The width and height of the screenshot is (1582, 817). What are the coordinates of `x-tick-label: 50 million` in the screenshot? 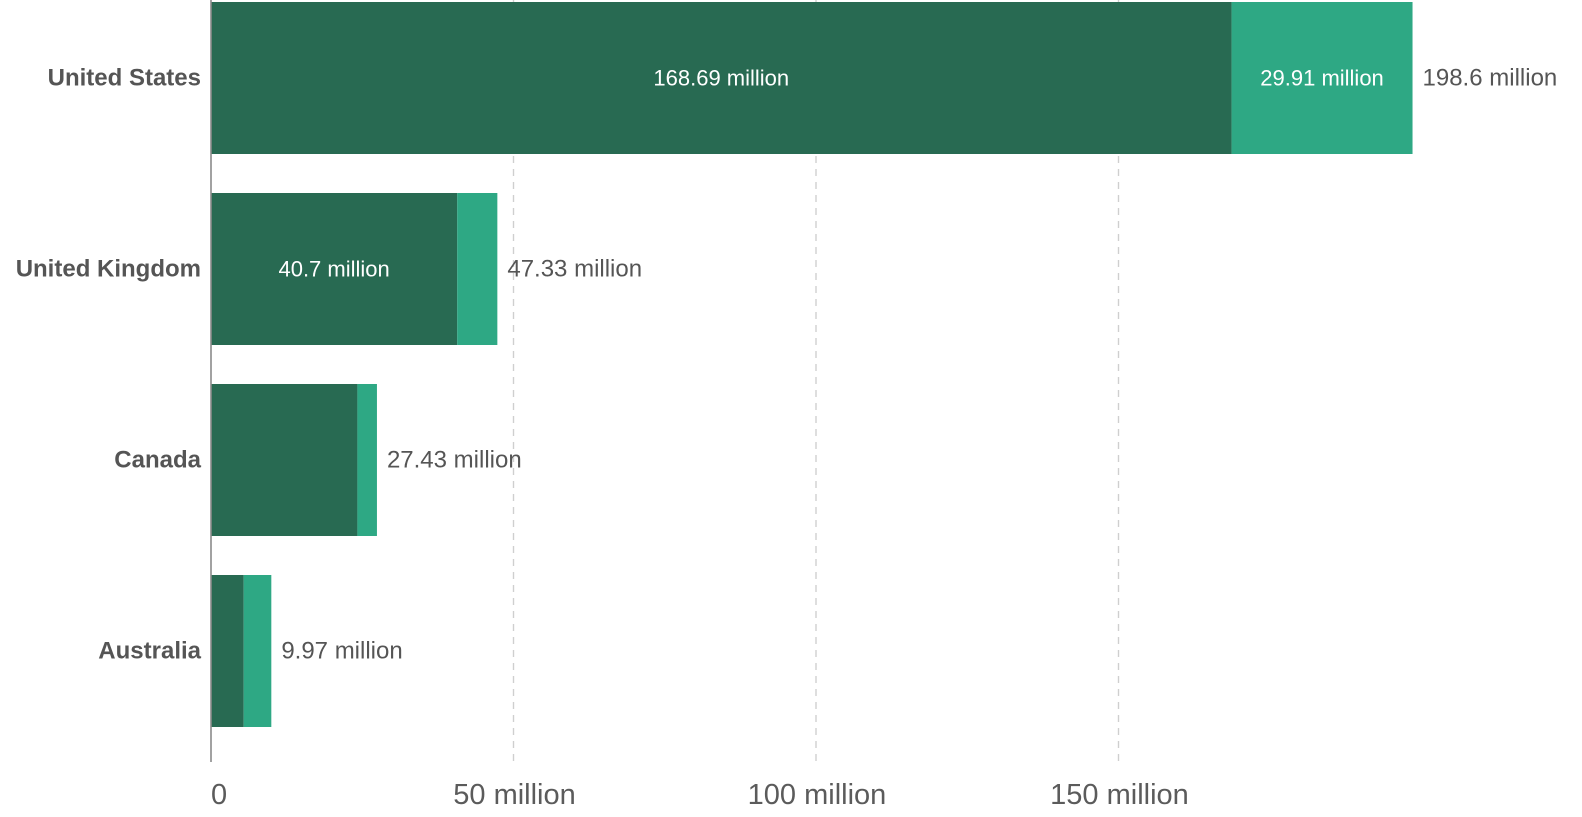 It's located at (514, 795).